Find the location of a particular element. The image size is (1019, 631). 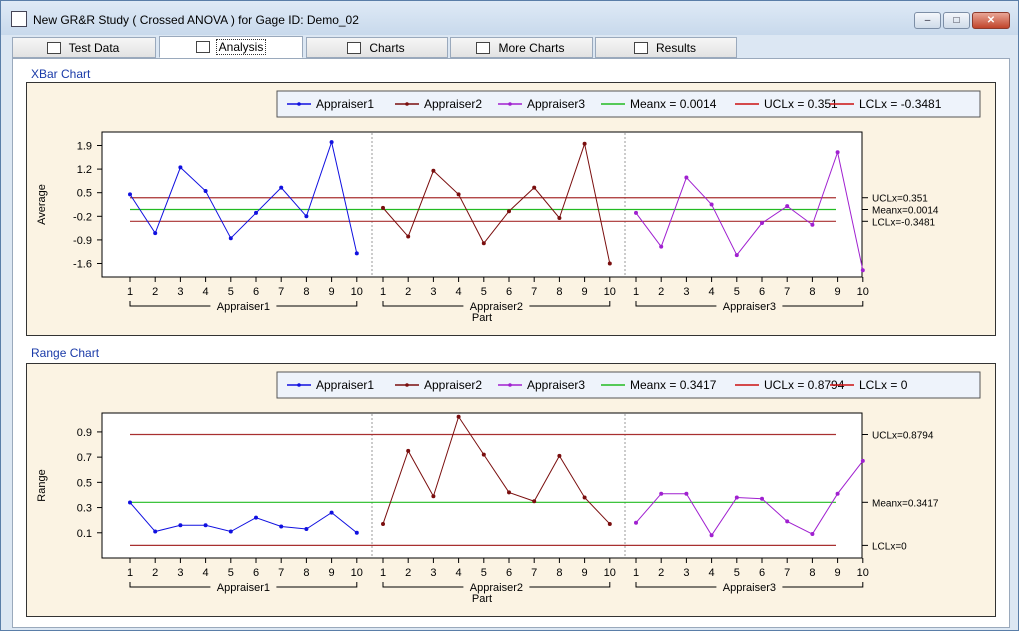

range-legend-label-lcl: LCLx = 0 is located at coordinates (883, 385).